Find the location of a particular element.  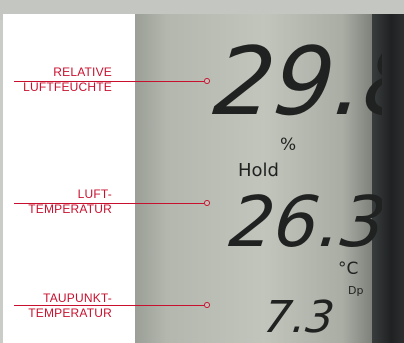

label-line: LUFT- is located at coordinates (94, 194).